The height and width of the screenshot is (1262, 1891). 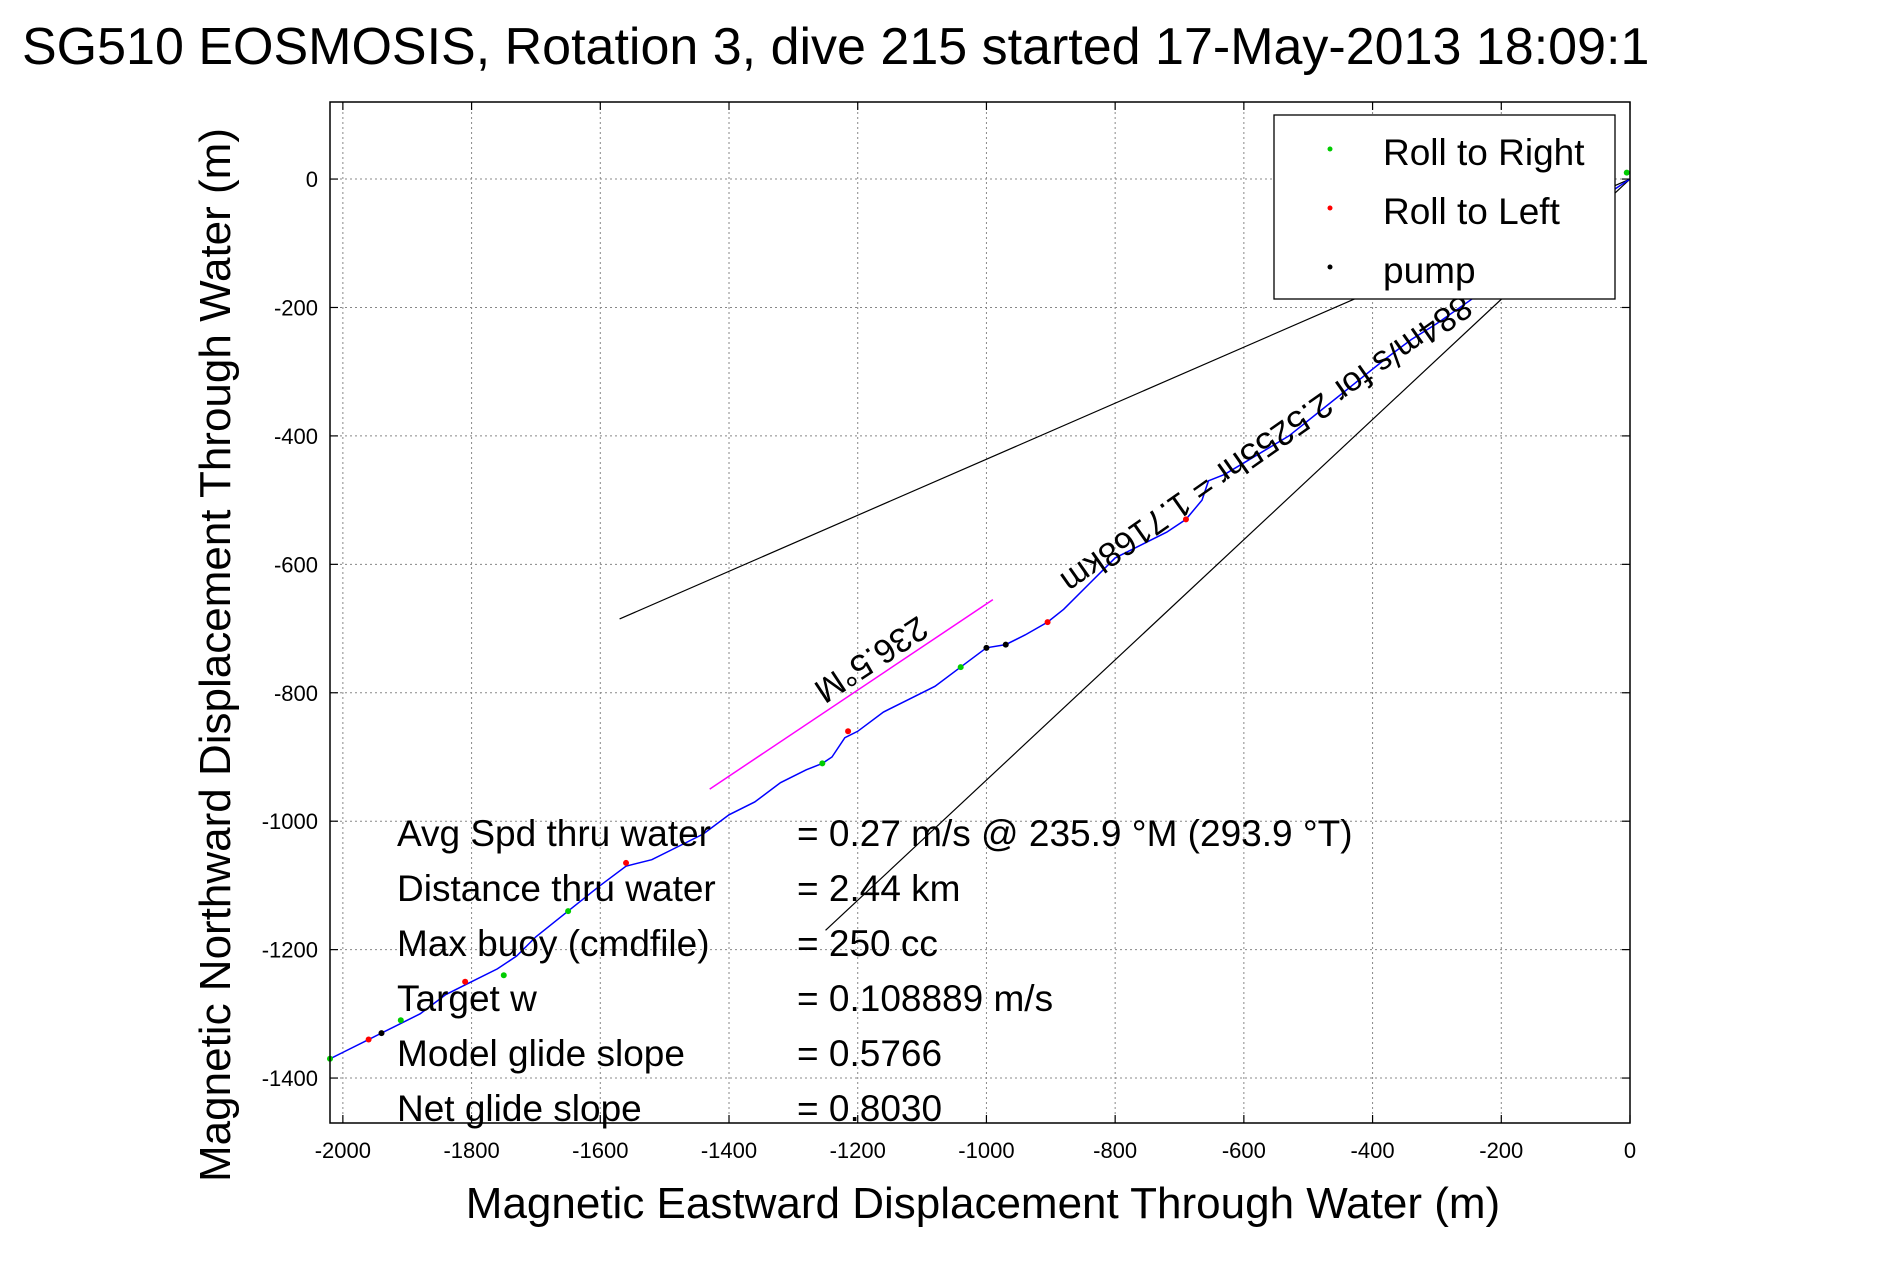 I want to click on y-tick-label: -200, so click(x=296, y=307).